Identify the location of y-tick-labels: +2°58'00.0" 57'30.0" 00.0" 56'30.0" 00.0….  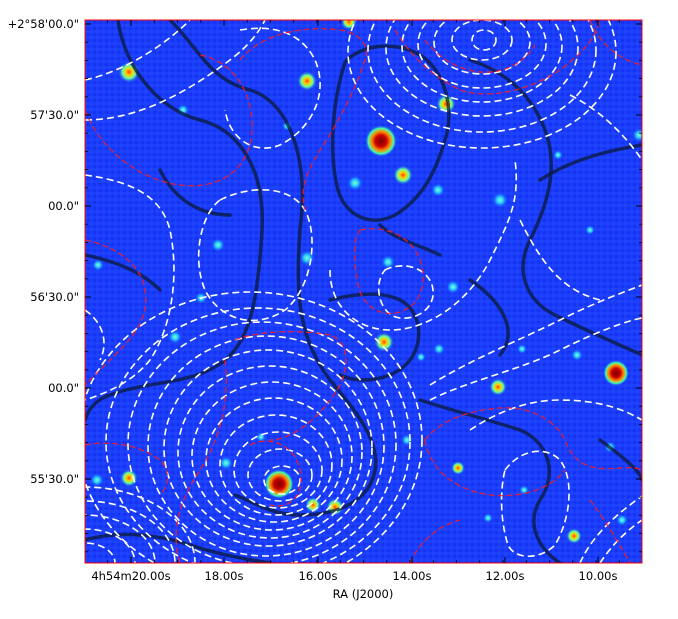
(43, 251).